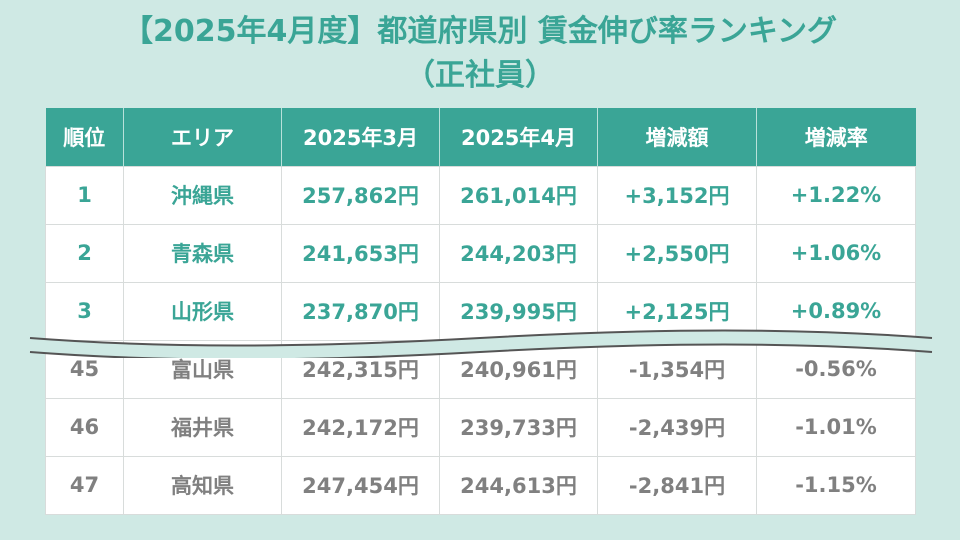  Describe the element at coordinates (202, 427) in the screenshot. I see `cell-area: 福井県` at that location.